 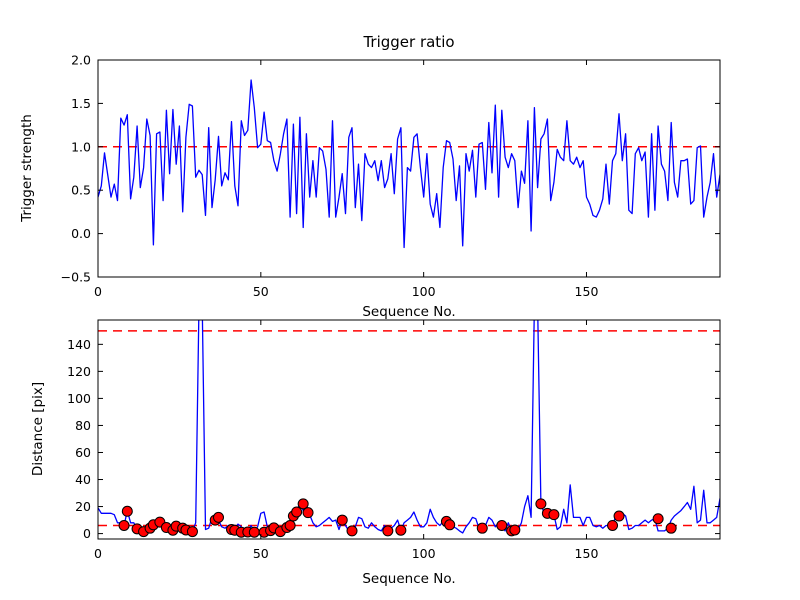 What do you see at coordinates (83, 479) in the screenshot?
I see `y-tick-label: 40` at bounding box center [83, 479].